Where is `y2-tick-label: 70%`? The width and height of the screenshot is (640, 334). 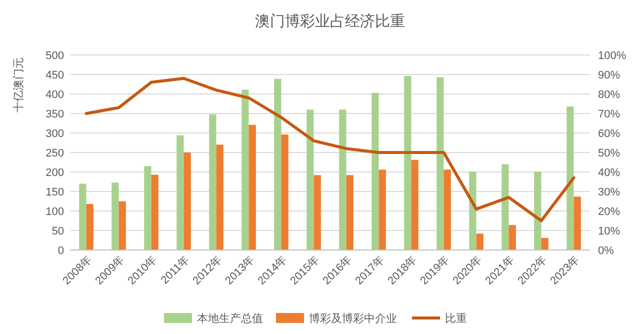
y2-tick-label: 70% is located at coordinates (609, 114).